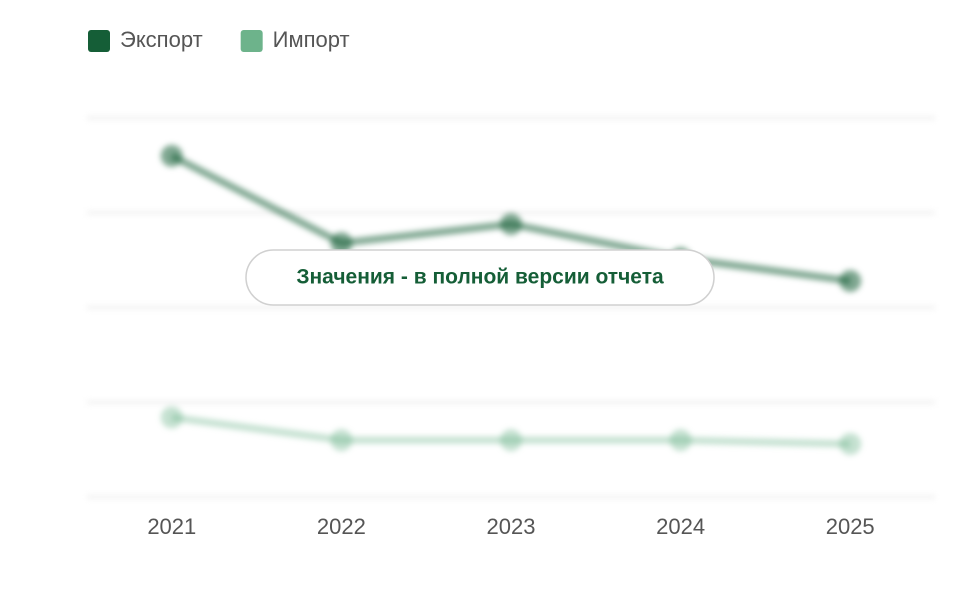 The width and height of the screenshot is (960, 600). Describe the element at coordinates (341, 526) in the screenshot. I see `x-tick-label: 2022` at that location.